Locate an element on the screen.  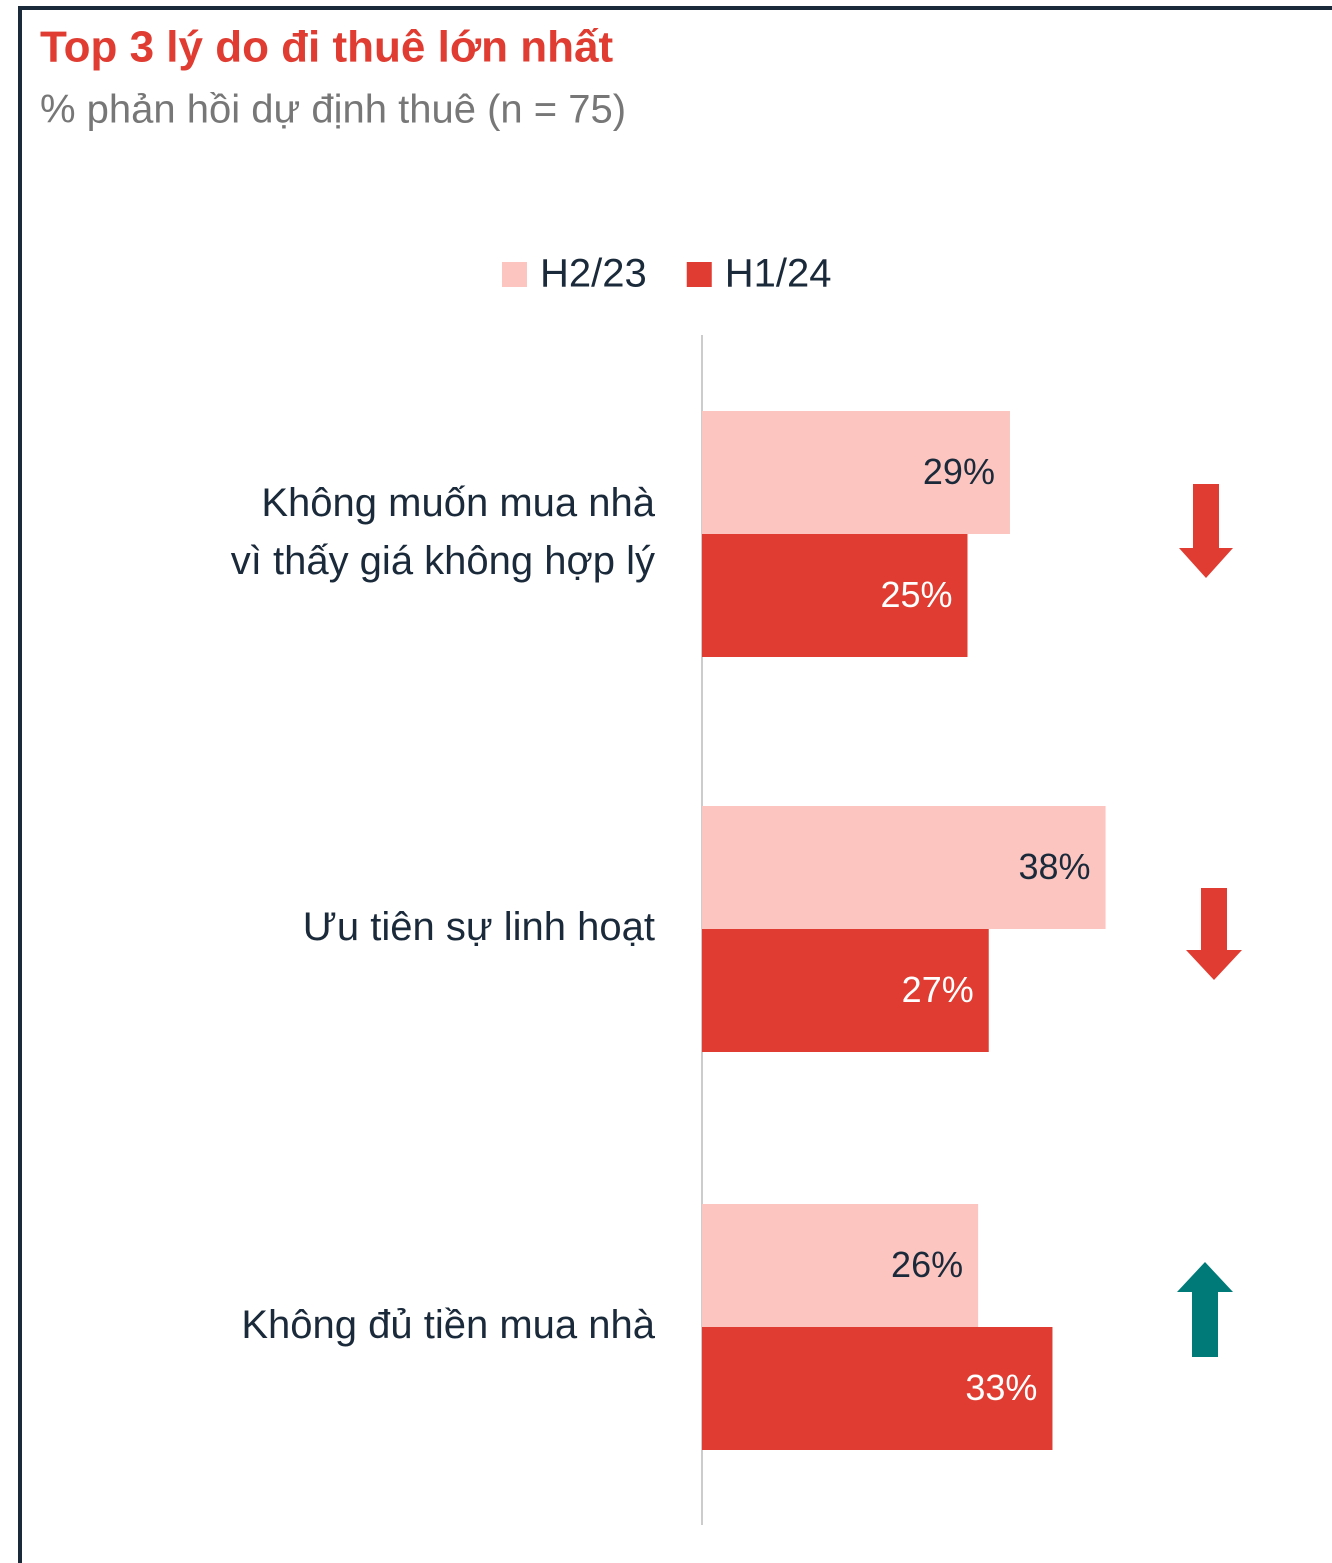
chart-title: Top 3 lý do đi thuê lớn nhất is located at coordinates (326, 47).